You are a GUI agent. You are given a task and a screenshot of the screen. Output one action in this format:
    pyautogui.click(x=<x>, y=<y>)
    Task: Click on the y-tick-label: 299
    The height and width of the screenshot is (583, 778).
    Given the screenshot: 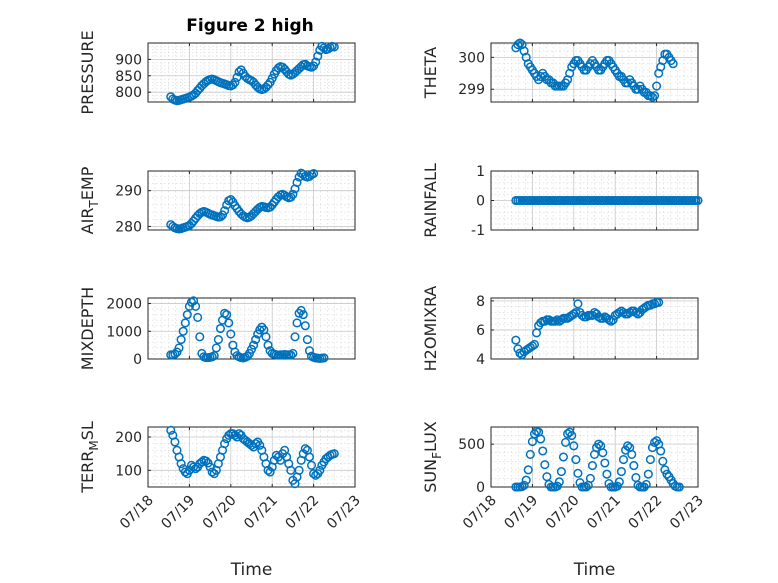 What is the action you would take?
    pyautogui.click(x=471, y=90)
    